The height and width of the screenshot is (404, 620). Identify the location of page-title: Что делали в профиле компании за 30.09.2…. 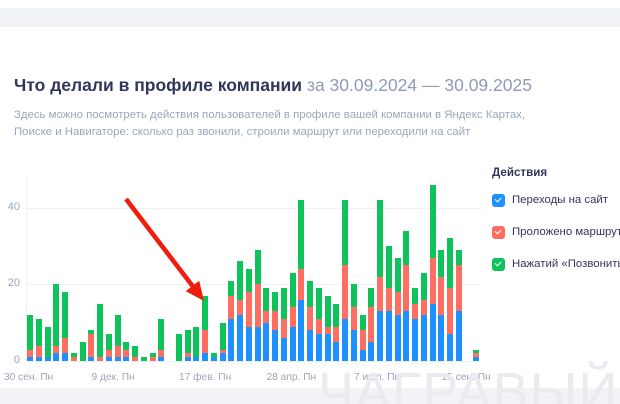
(273, 85).